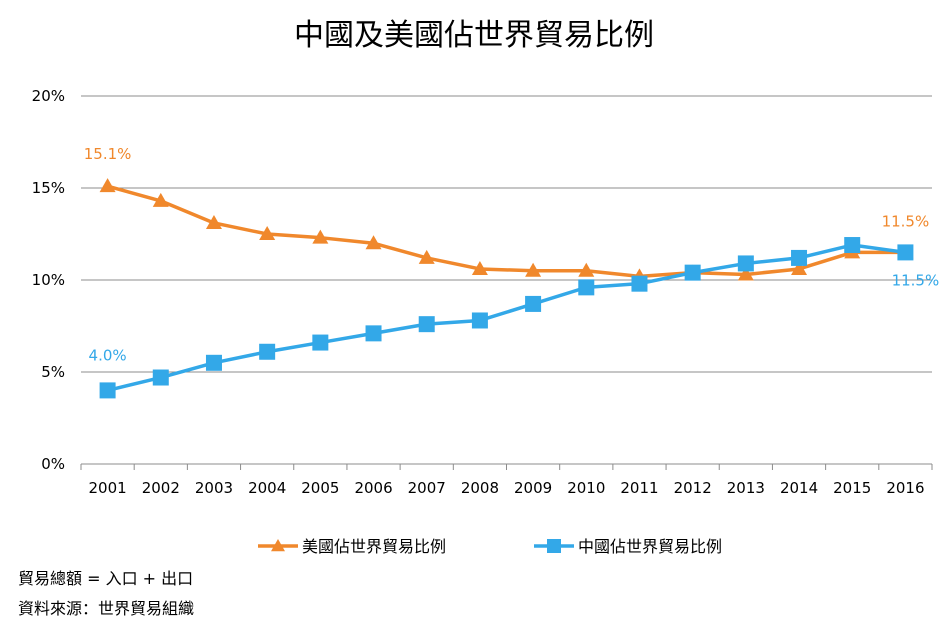 The image size is (949, 626). Describe the element at coordinates (693, 488) in the screenshot. I see `x-tick-label: 2012` at that location.